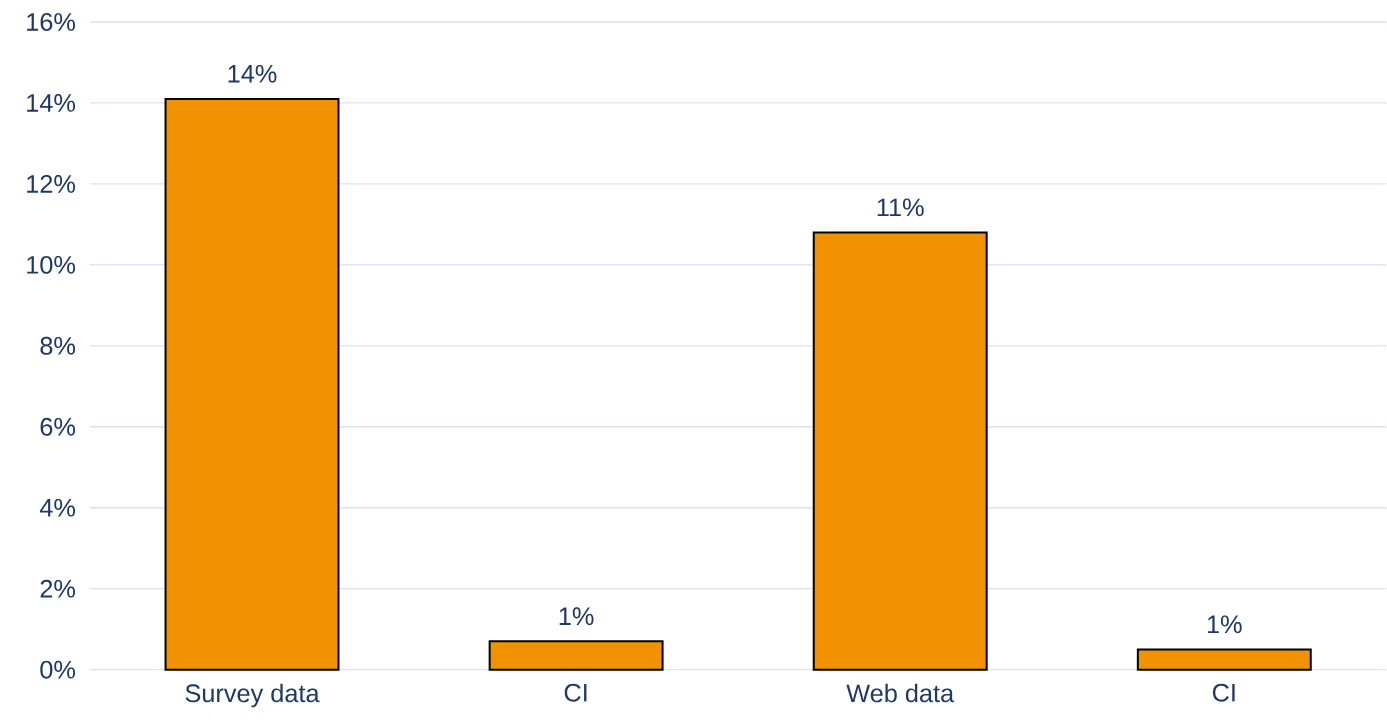 Image resolution: width=1387 pixels, height=727 pixels. I want to click on y-tick-label: 12%, so click(51, 184).